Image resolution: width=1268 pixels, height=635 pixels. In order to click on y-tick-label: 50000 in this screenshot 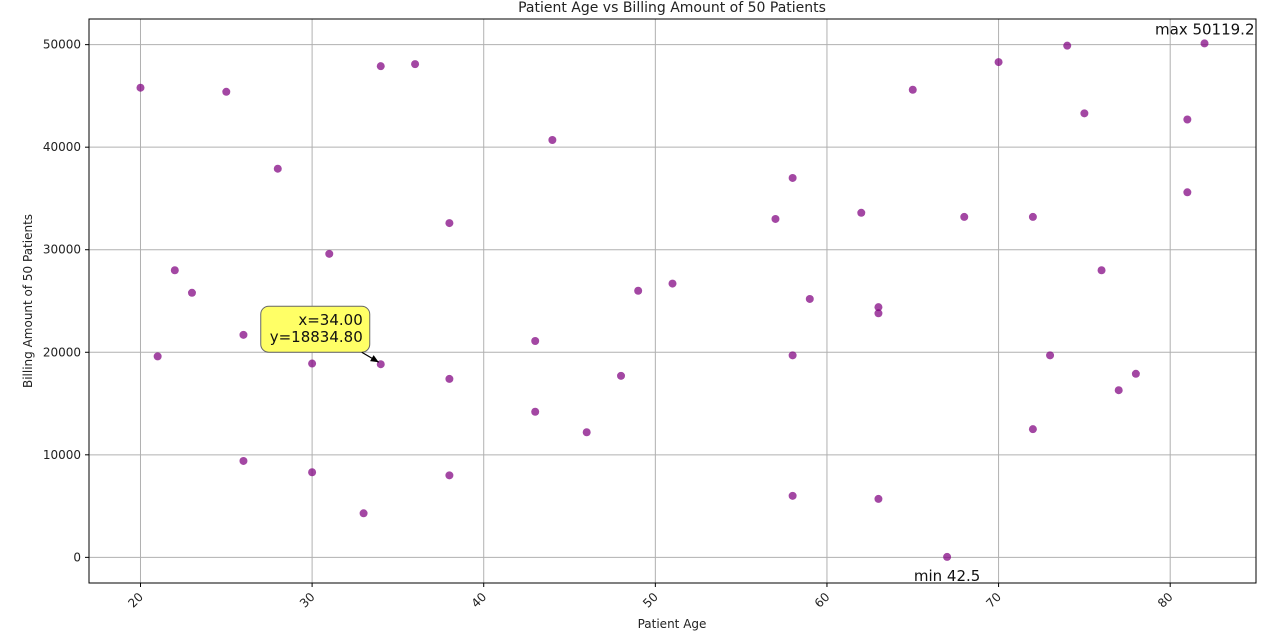, I will do `click(62, 45)`.